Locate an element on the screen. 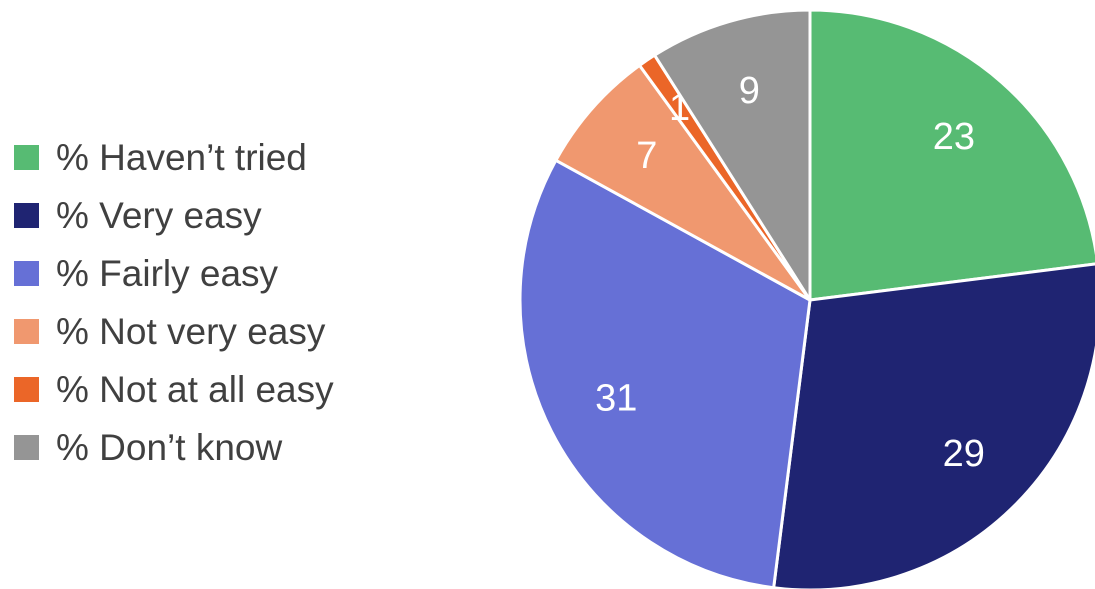 The image size is (1095, 589). legend-swatch-very-easy is located at coordinates (26, 215).